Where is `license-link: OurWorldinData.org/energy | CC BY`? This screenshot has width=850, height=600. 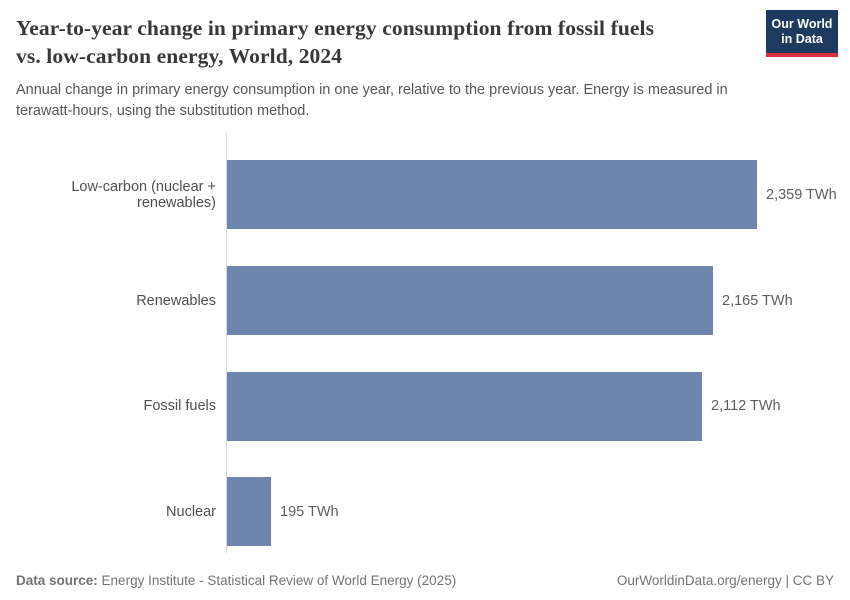
license-link: OurWorldinData.org/energy | CC BY is located at coordinates (725, 580).